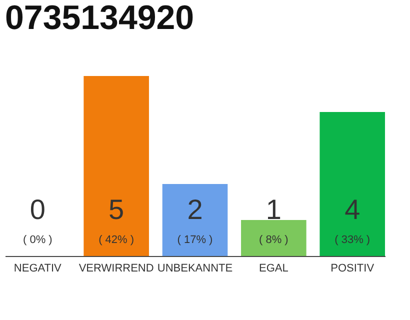  What do you see at coordinates (37, 240) in the screenshot?
I see `annotation: ( 0% )` at bounding box center [37, 240].